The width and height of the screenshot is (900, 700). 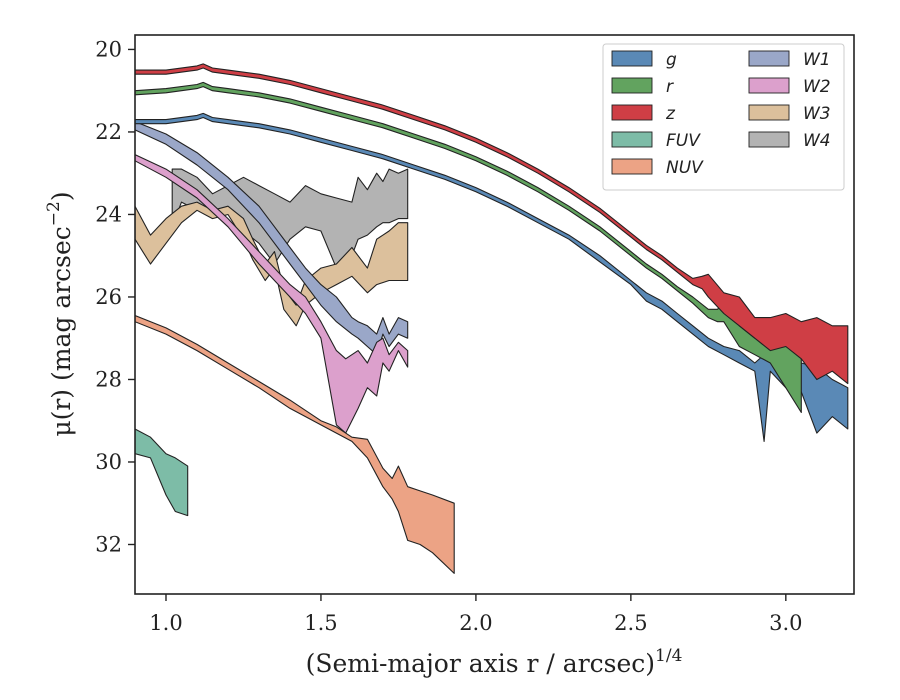 I want to click on legend-swatch-nuv, so click(x=632, y=166).